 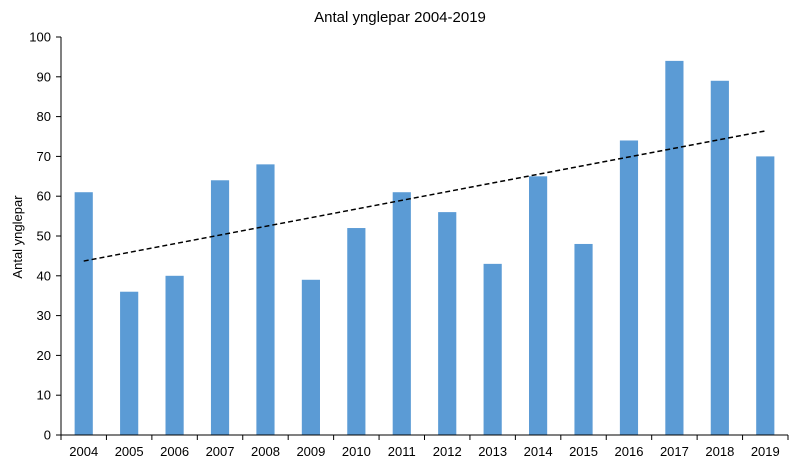 I want to click on y-axis-ticks: 0 10 20 30 40 50 60 70 80 90 100, so click(x=45, y=236).